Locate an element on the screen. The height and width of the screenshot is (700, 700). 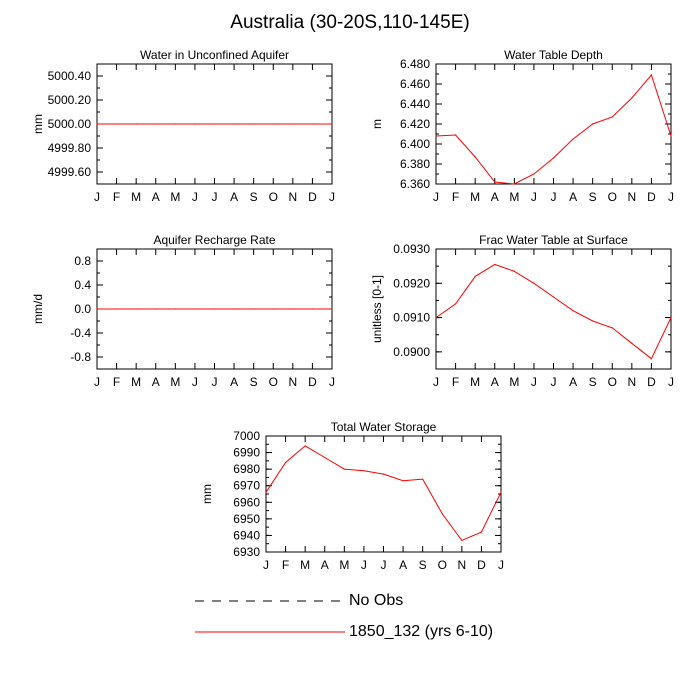
y-tick-label: 7000 is located at coordinates (246, 436).